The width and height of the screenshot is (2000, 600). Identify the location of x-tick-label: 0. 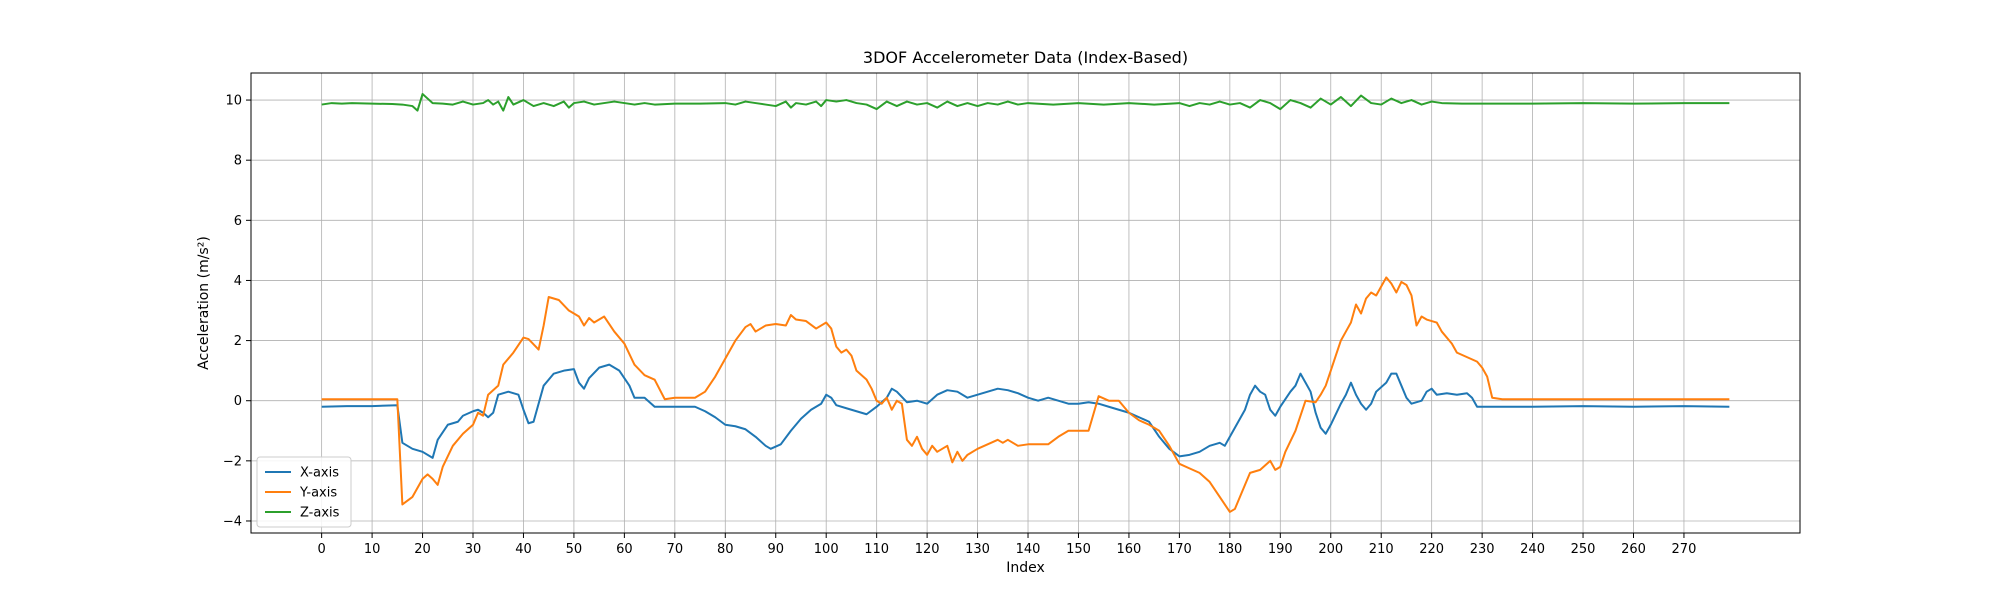
(321, 549).